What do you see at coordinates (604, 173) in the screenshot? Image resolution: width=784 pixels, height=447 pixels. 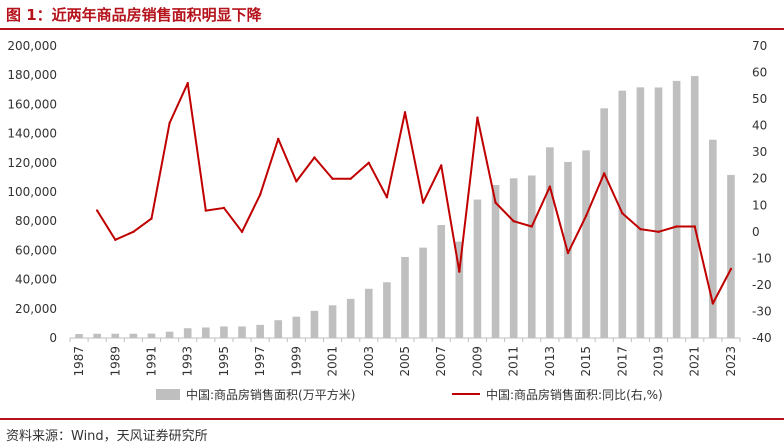 I see `yoy-point-2016` at bounding box center [604, 173].